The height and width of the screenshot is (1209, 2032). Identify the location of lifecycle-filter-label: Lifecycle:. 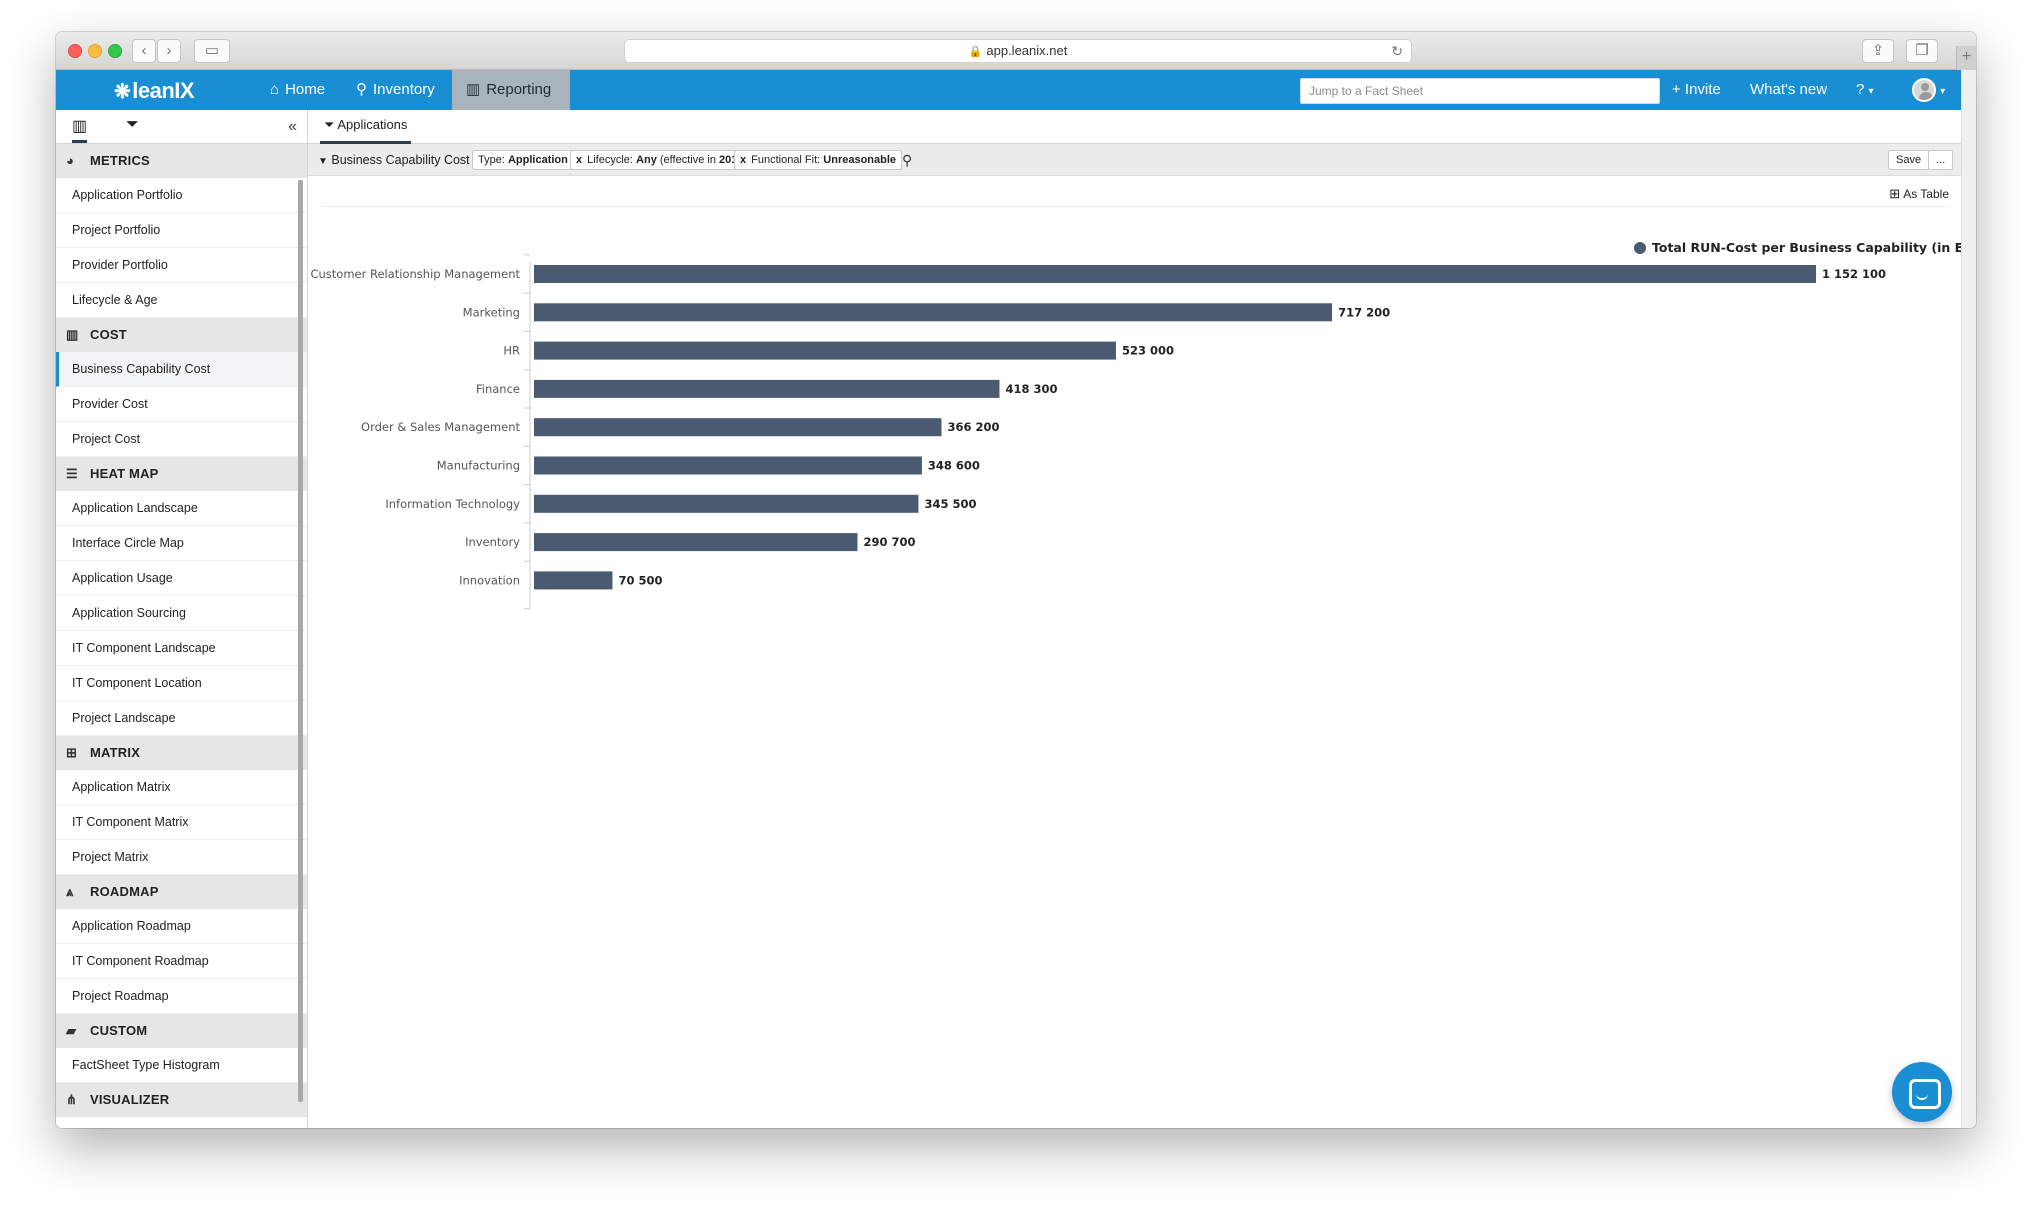
(610, 160).